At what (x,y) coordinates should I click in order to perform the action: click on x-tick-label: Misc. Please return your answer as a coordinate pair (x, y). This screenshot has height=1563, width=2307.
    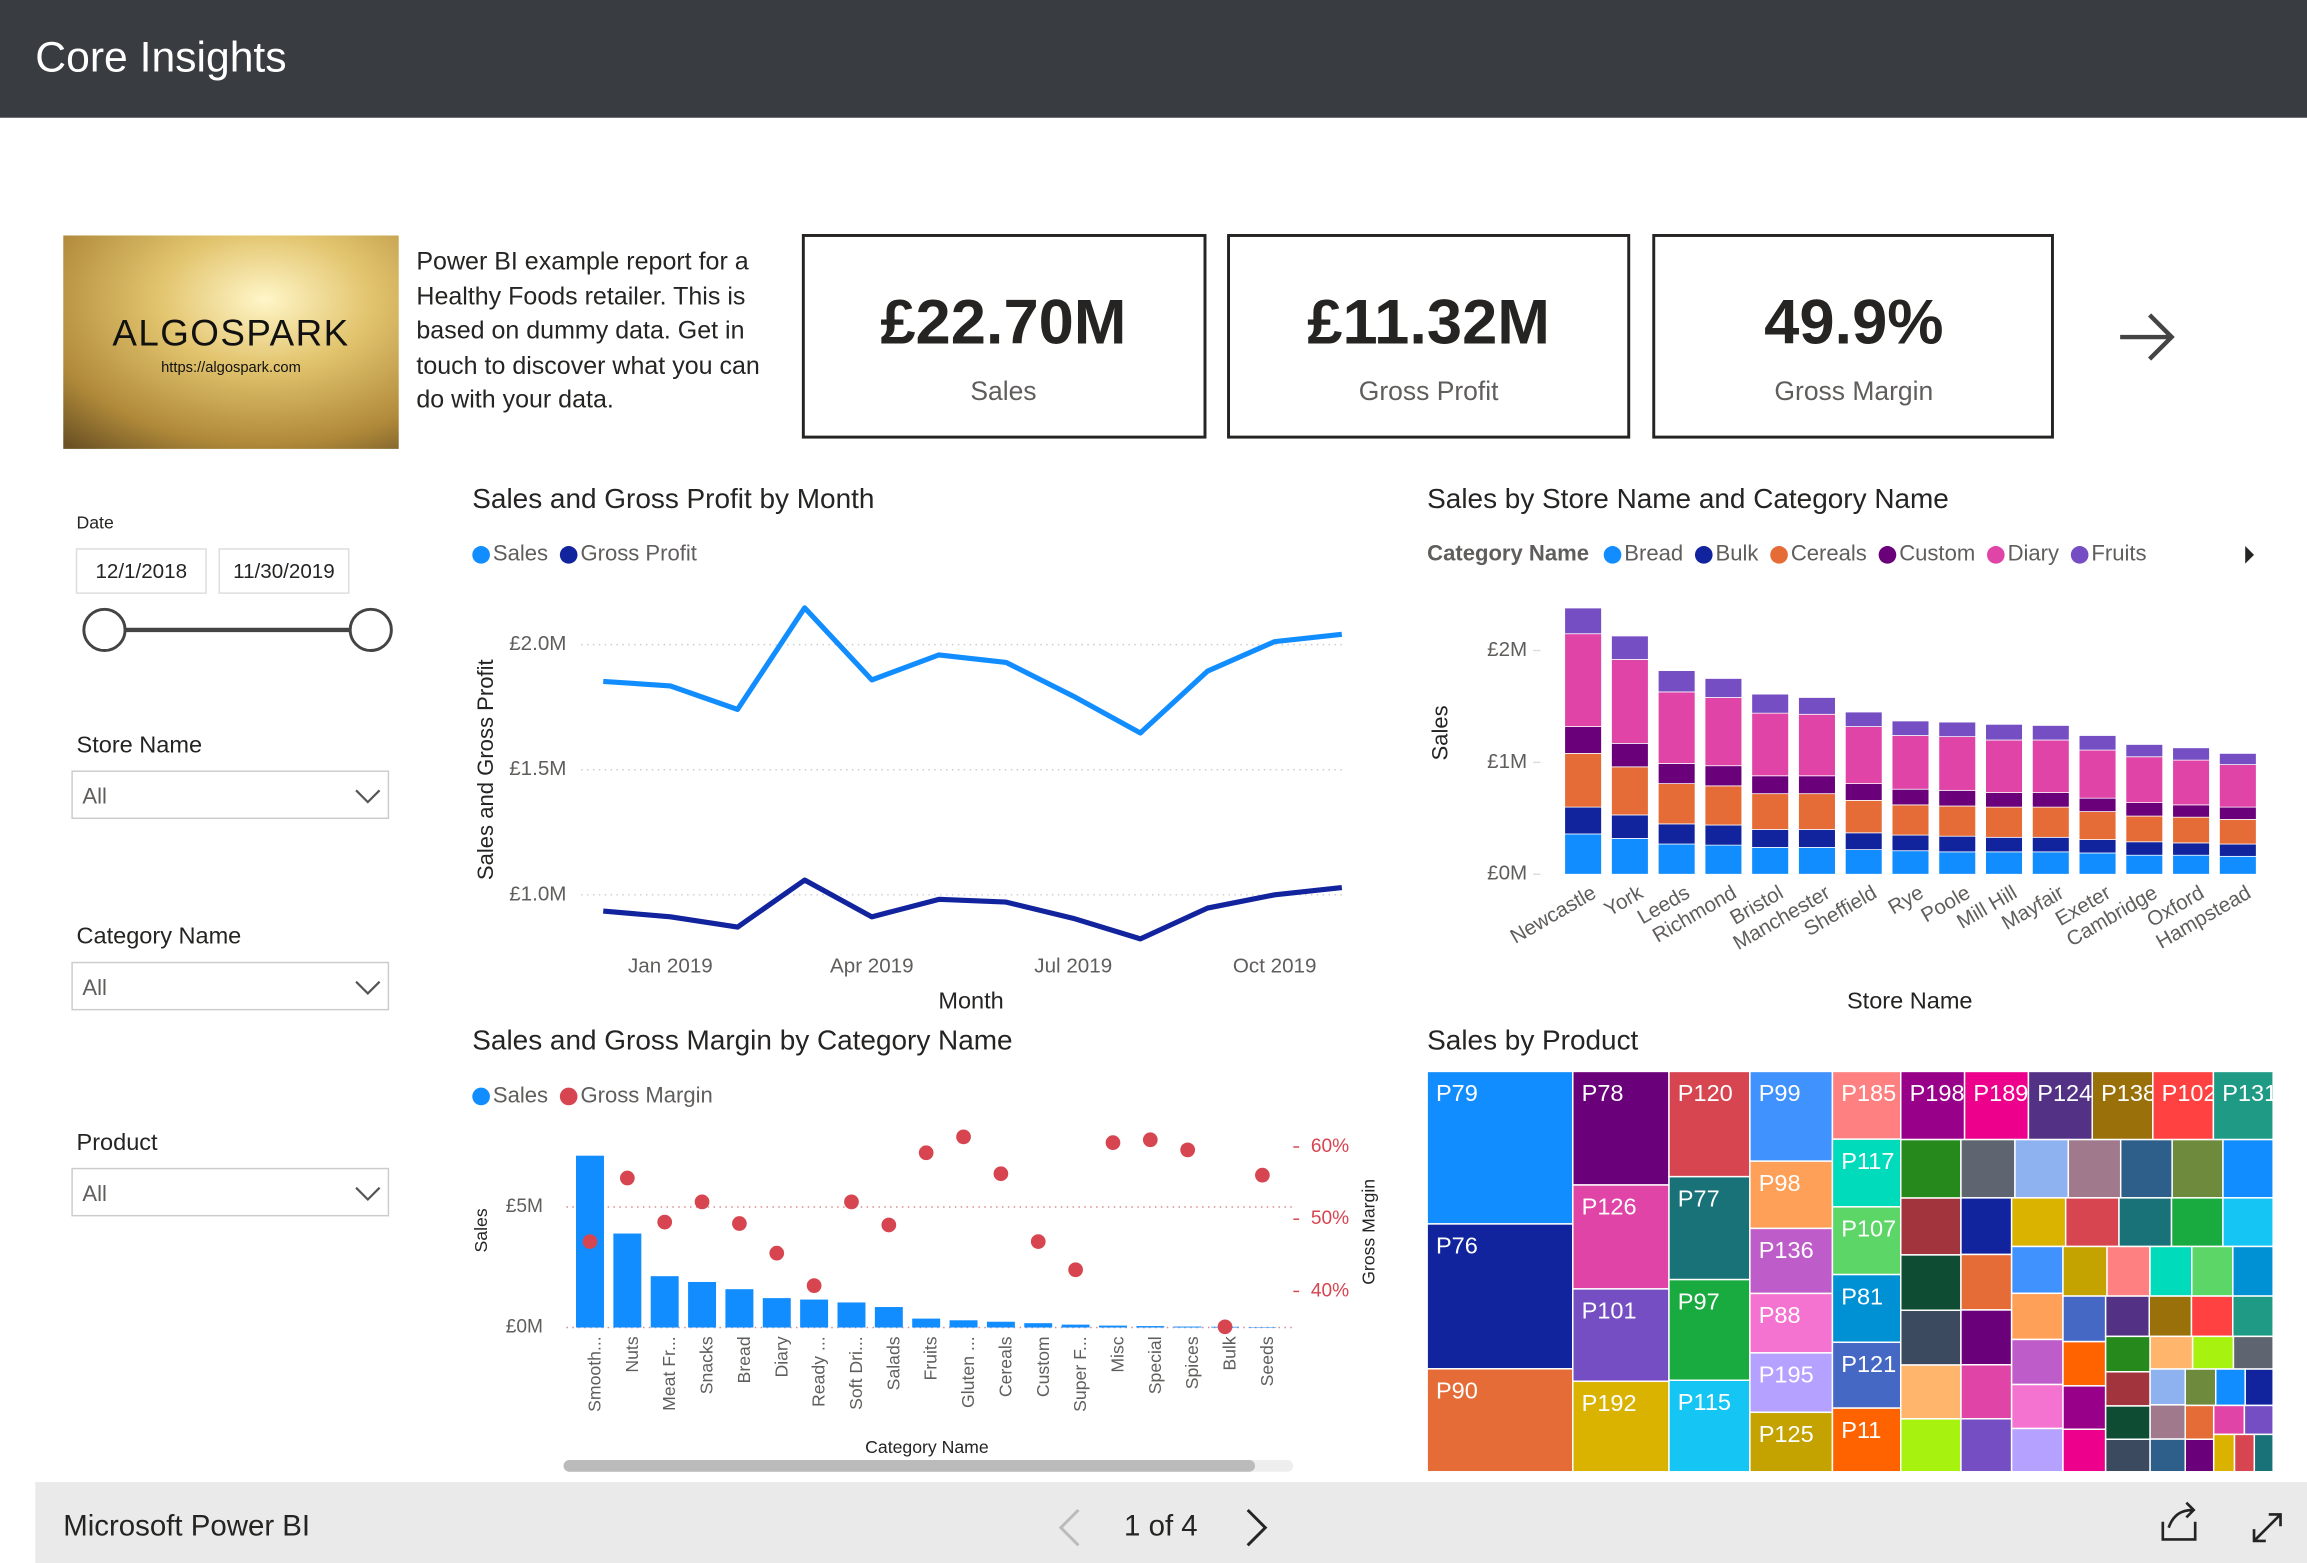
    Looking at the image, I should click on (1118, 1354).